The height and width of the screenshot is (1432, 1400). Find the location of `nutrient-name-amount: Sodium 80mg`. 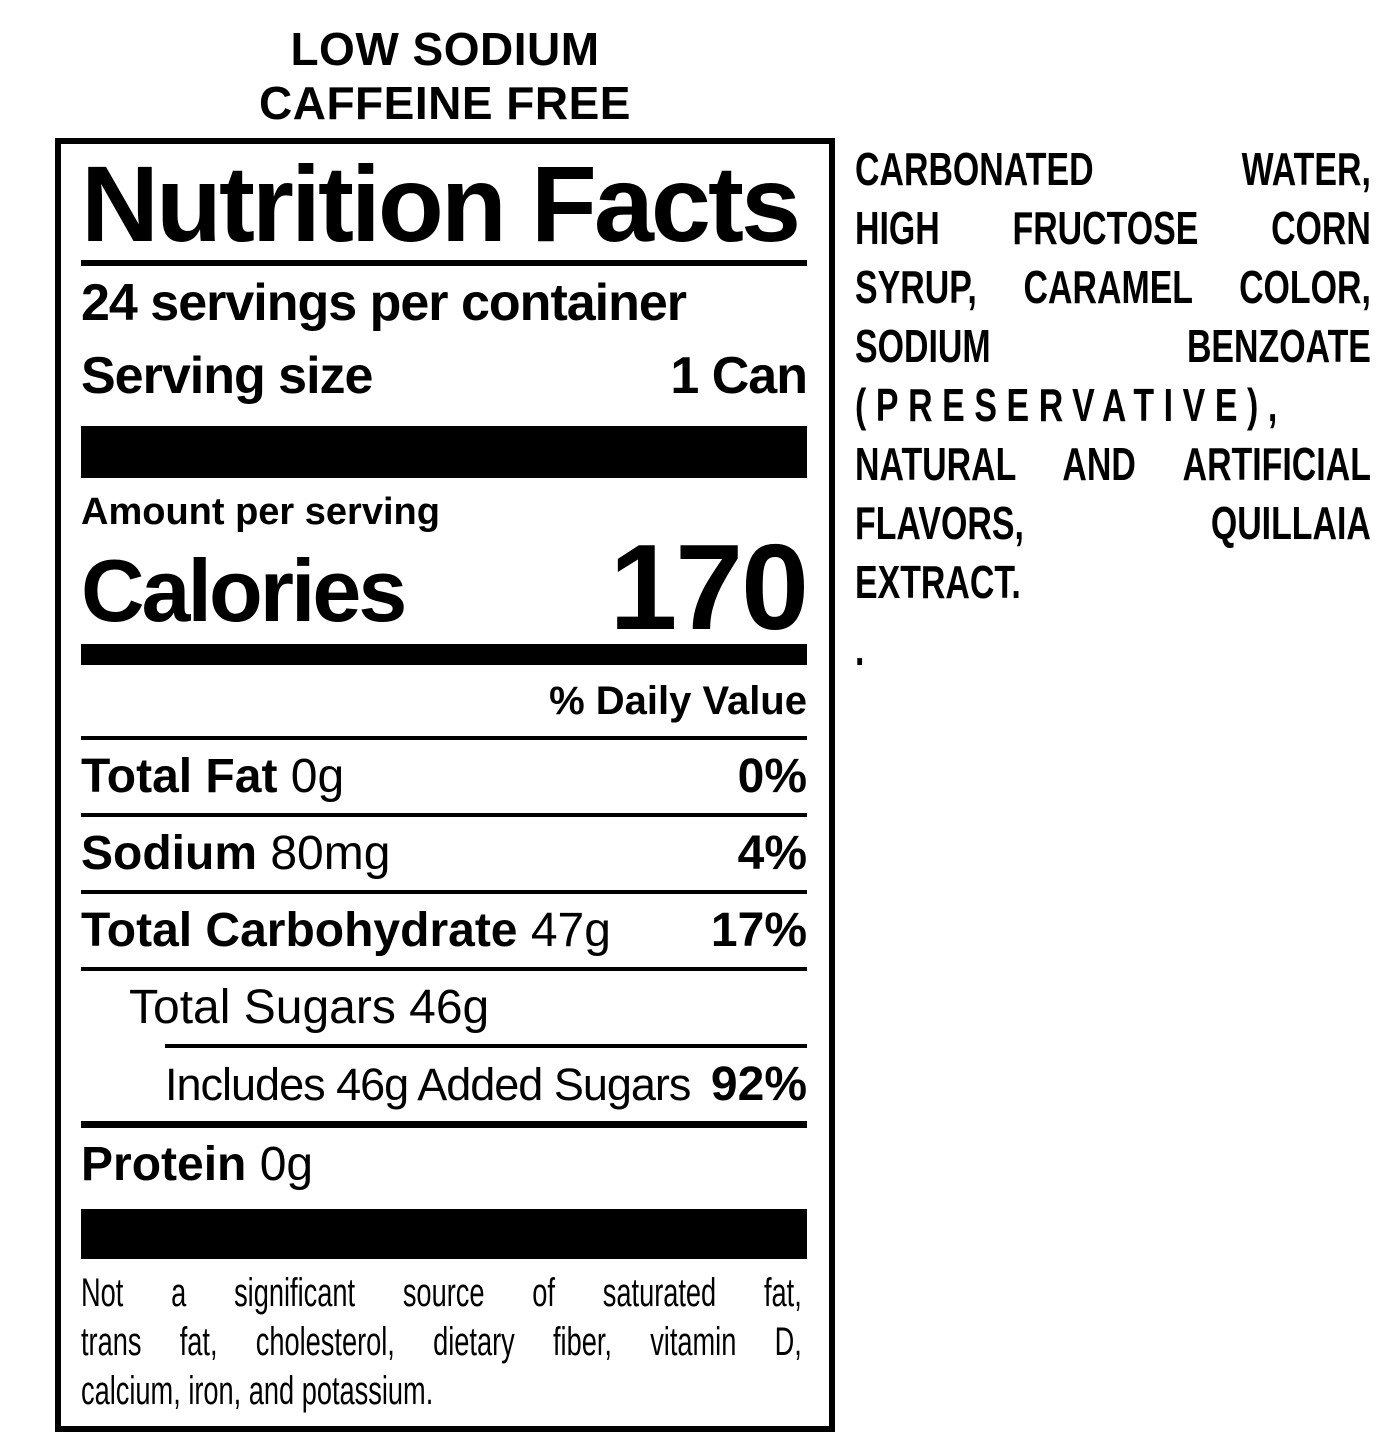

nutrient-name-amount: Sodium 80mg is located at coordinates (235, 853).